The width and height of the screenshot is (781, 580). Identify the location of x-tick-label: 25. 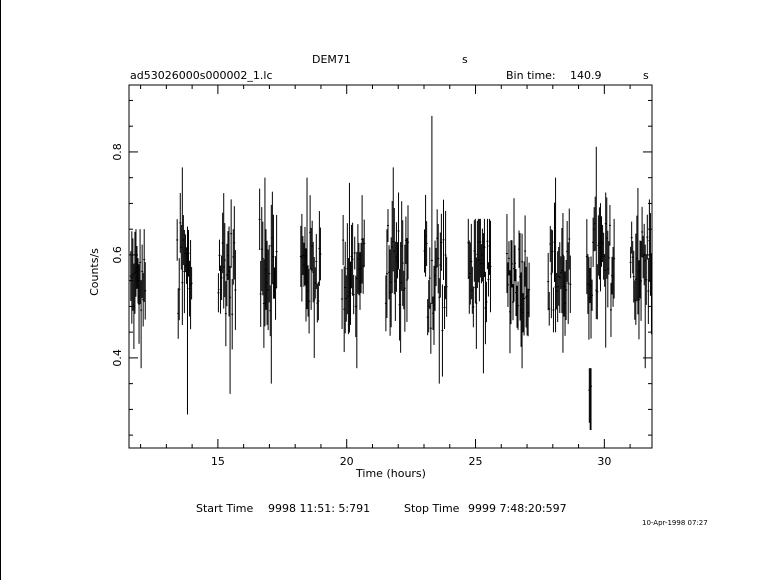
(476, 461).